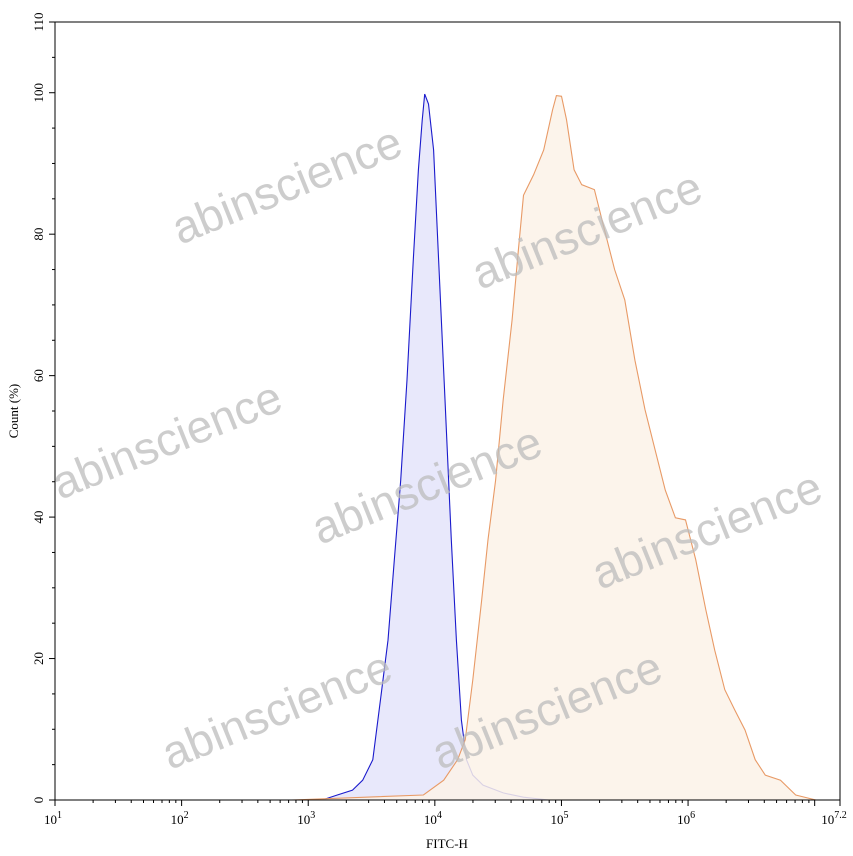 The image size is (853, 856). What do you see at coordinates (38, 21) in the screenshot?
I see `y-tick-label: 110` at bounding box center [38, 21].